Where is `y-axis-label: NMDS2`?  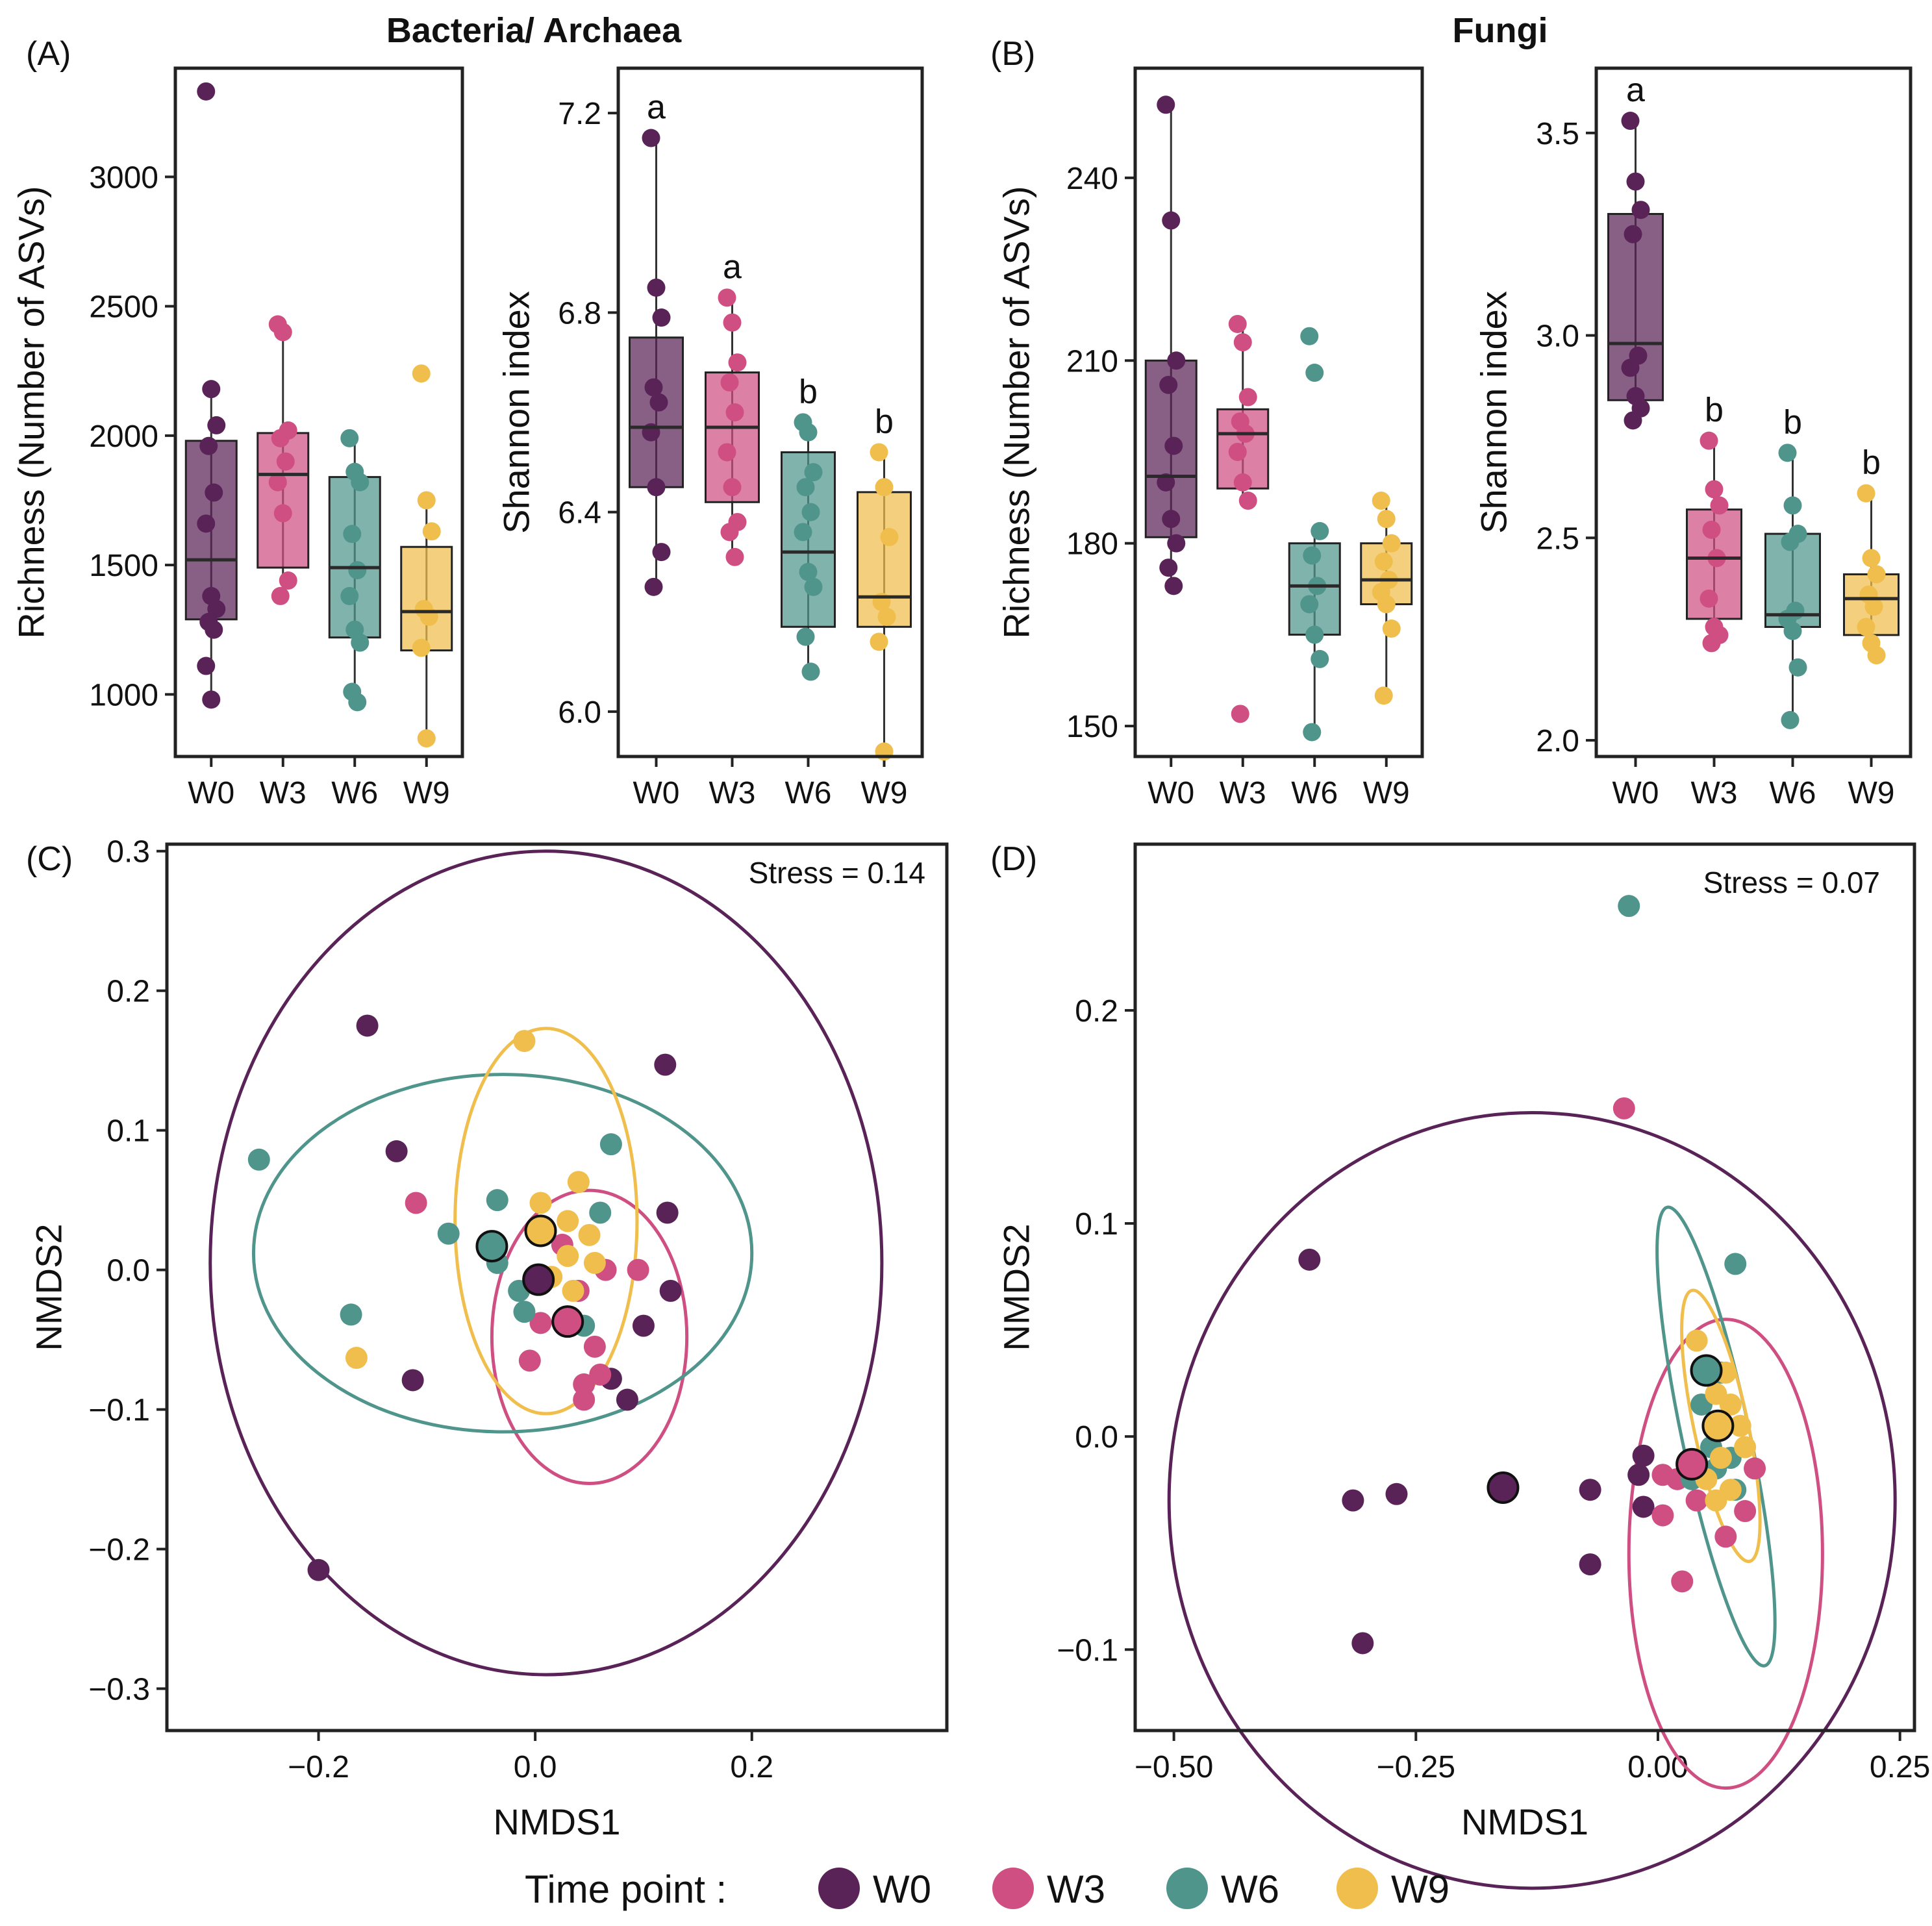 y-axis-label: NMDS2 is located at coordinates (49, 1287).